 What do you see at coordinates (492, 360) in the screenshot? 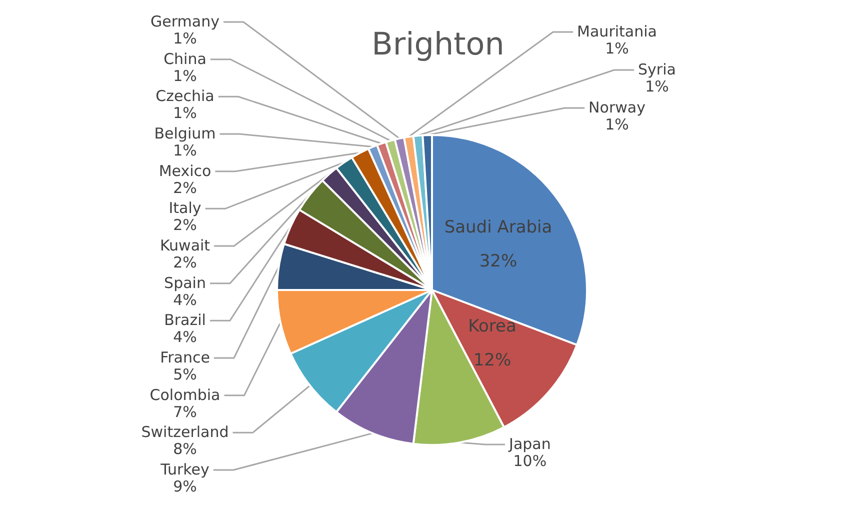
I see `data-label: 12%` at bounding box center [492, 360].